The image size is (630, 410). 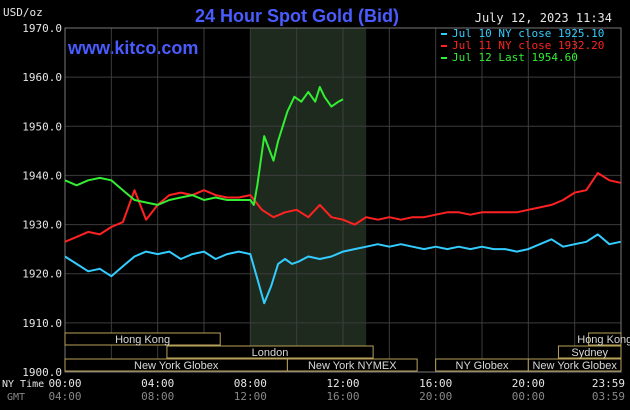 What do you see at coordinates (42, 28) in the screenshot?
I see `y-tick-label: 1970.0` at bounding box center [42, 28].